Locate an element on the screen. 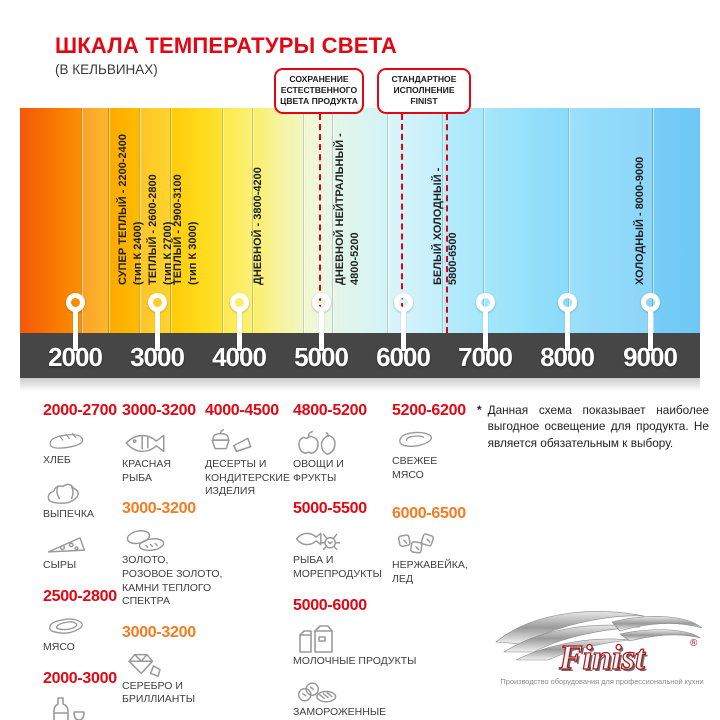 The image size is (720, 720). legend-item-label: ДЕСЕРТЫ И КОНДИТЕРСКИЕ ИЗДЕЛИЯ is located at coordinates (247, 478).